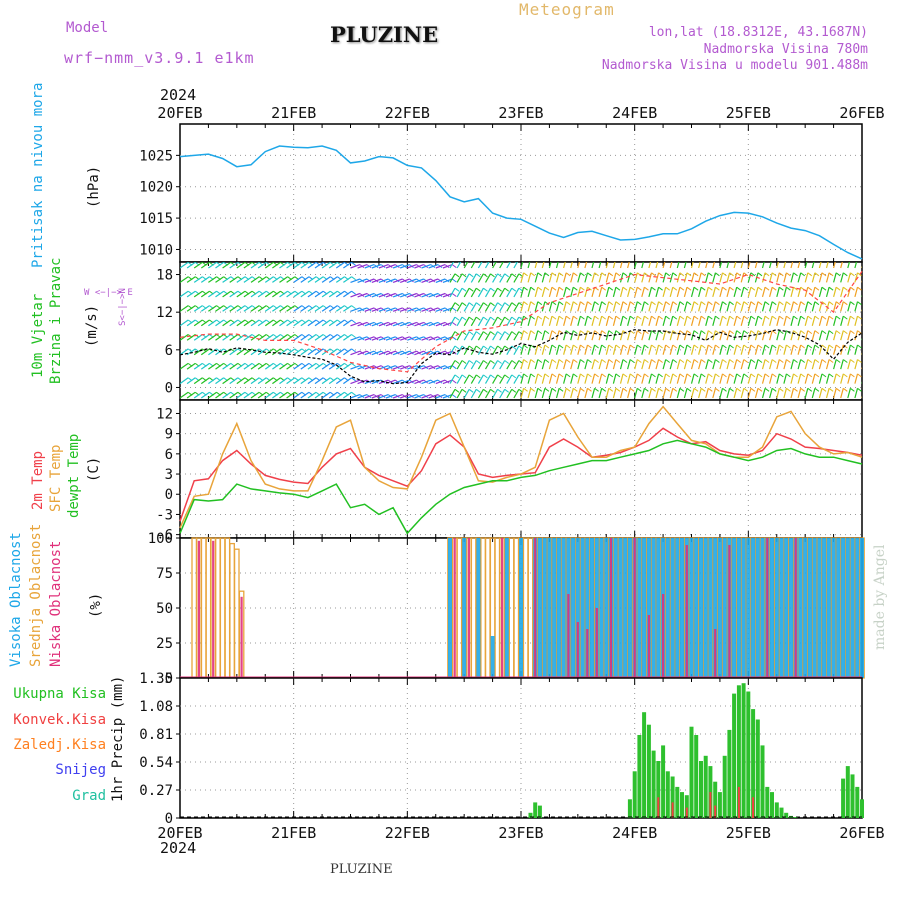 The image size is (900, 900). Describe the element at coordinates (87, 28) in the screenshot. I see `model-label: Model` at that location.